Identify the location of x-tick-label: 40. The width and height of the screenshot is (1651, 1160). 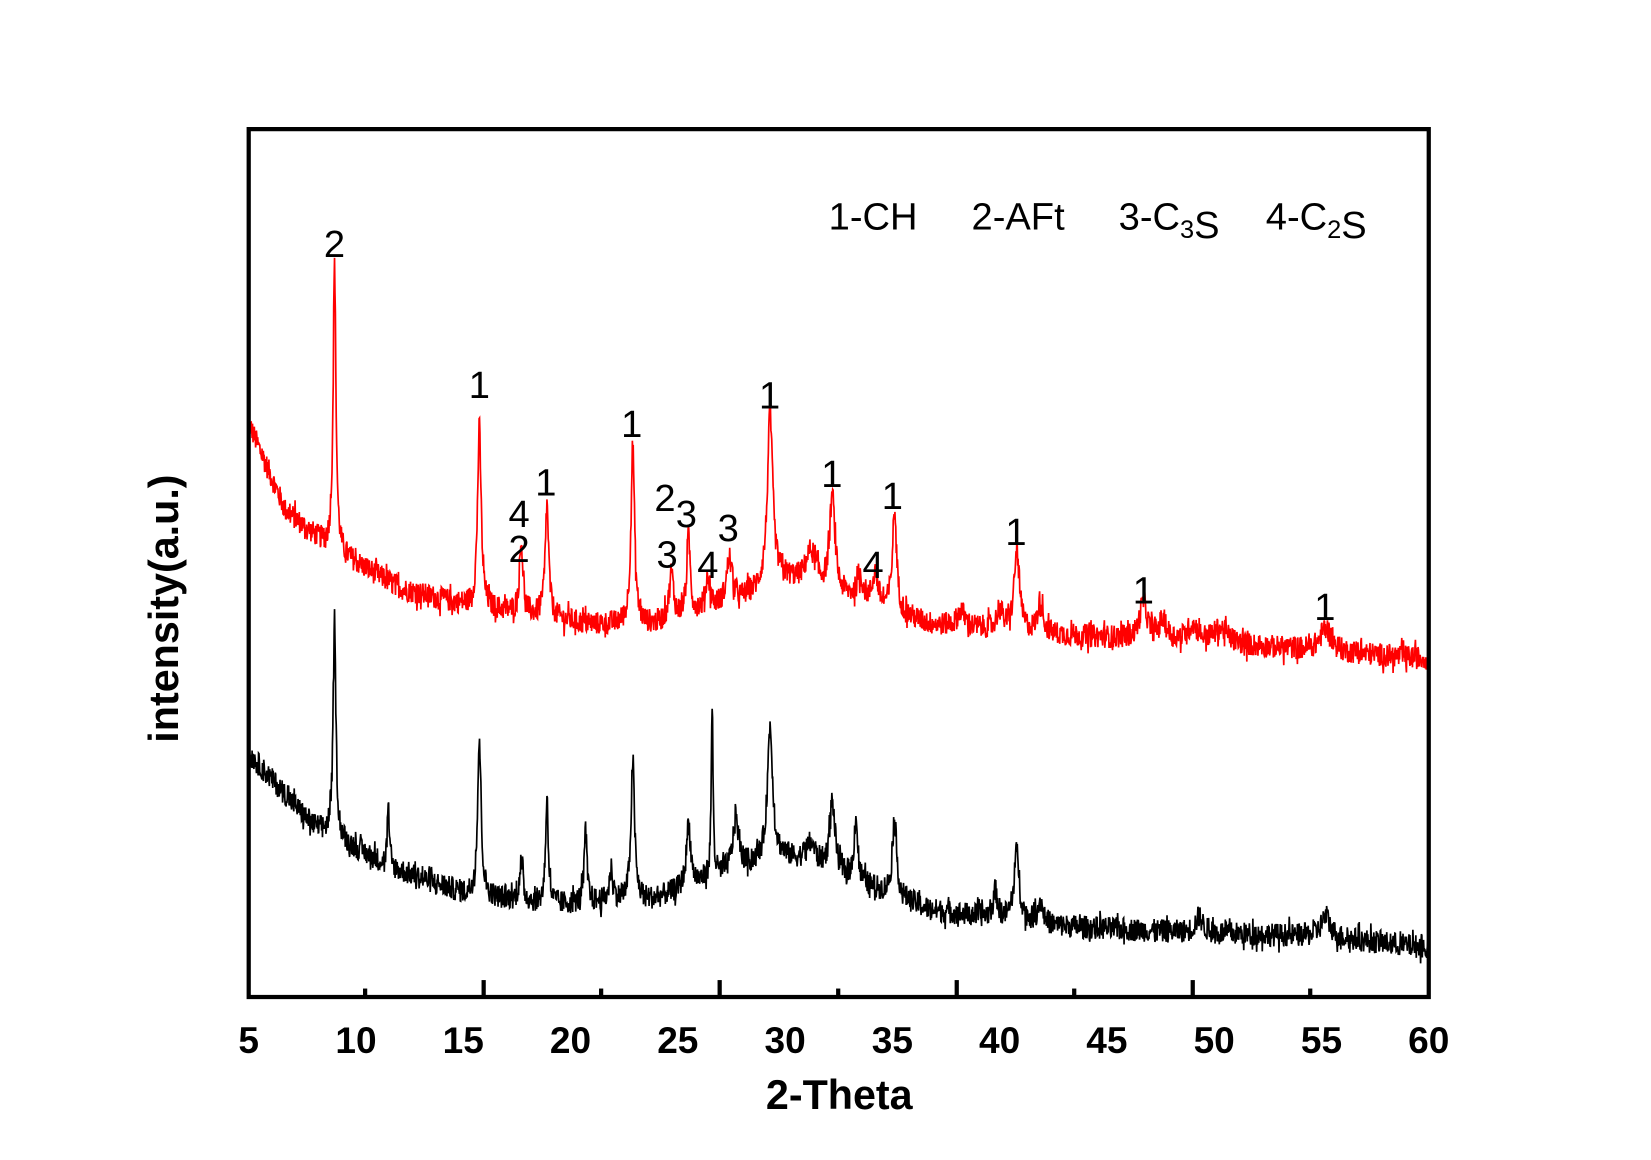
(999, 1040).